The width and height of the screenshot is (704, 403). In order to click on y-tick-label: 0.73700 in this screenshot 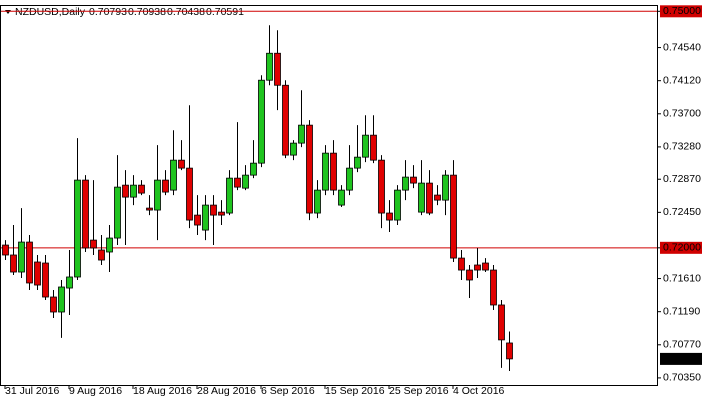, I will do `click(682, 114)`.